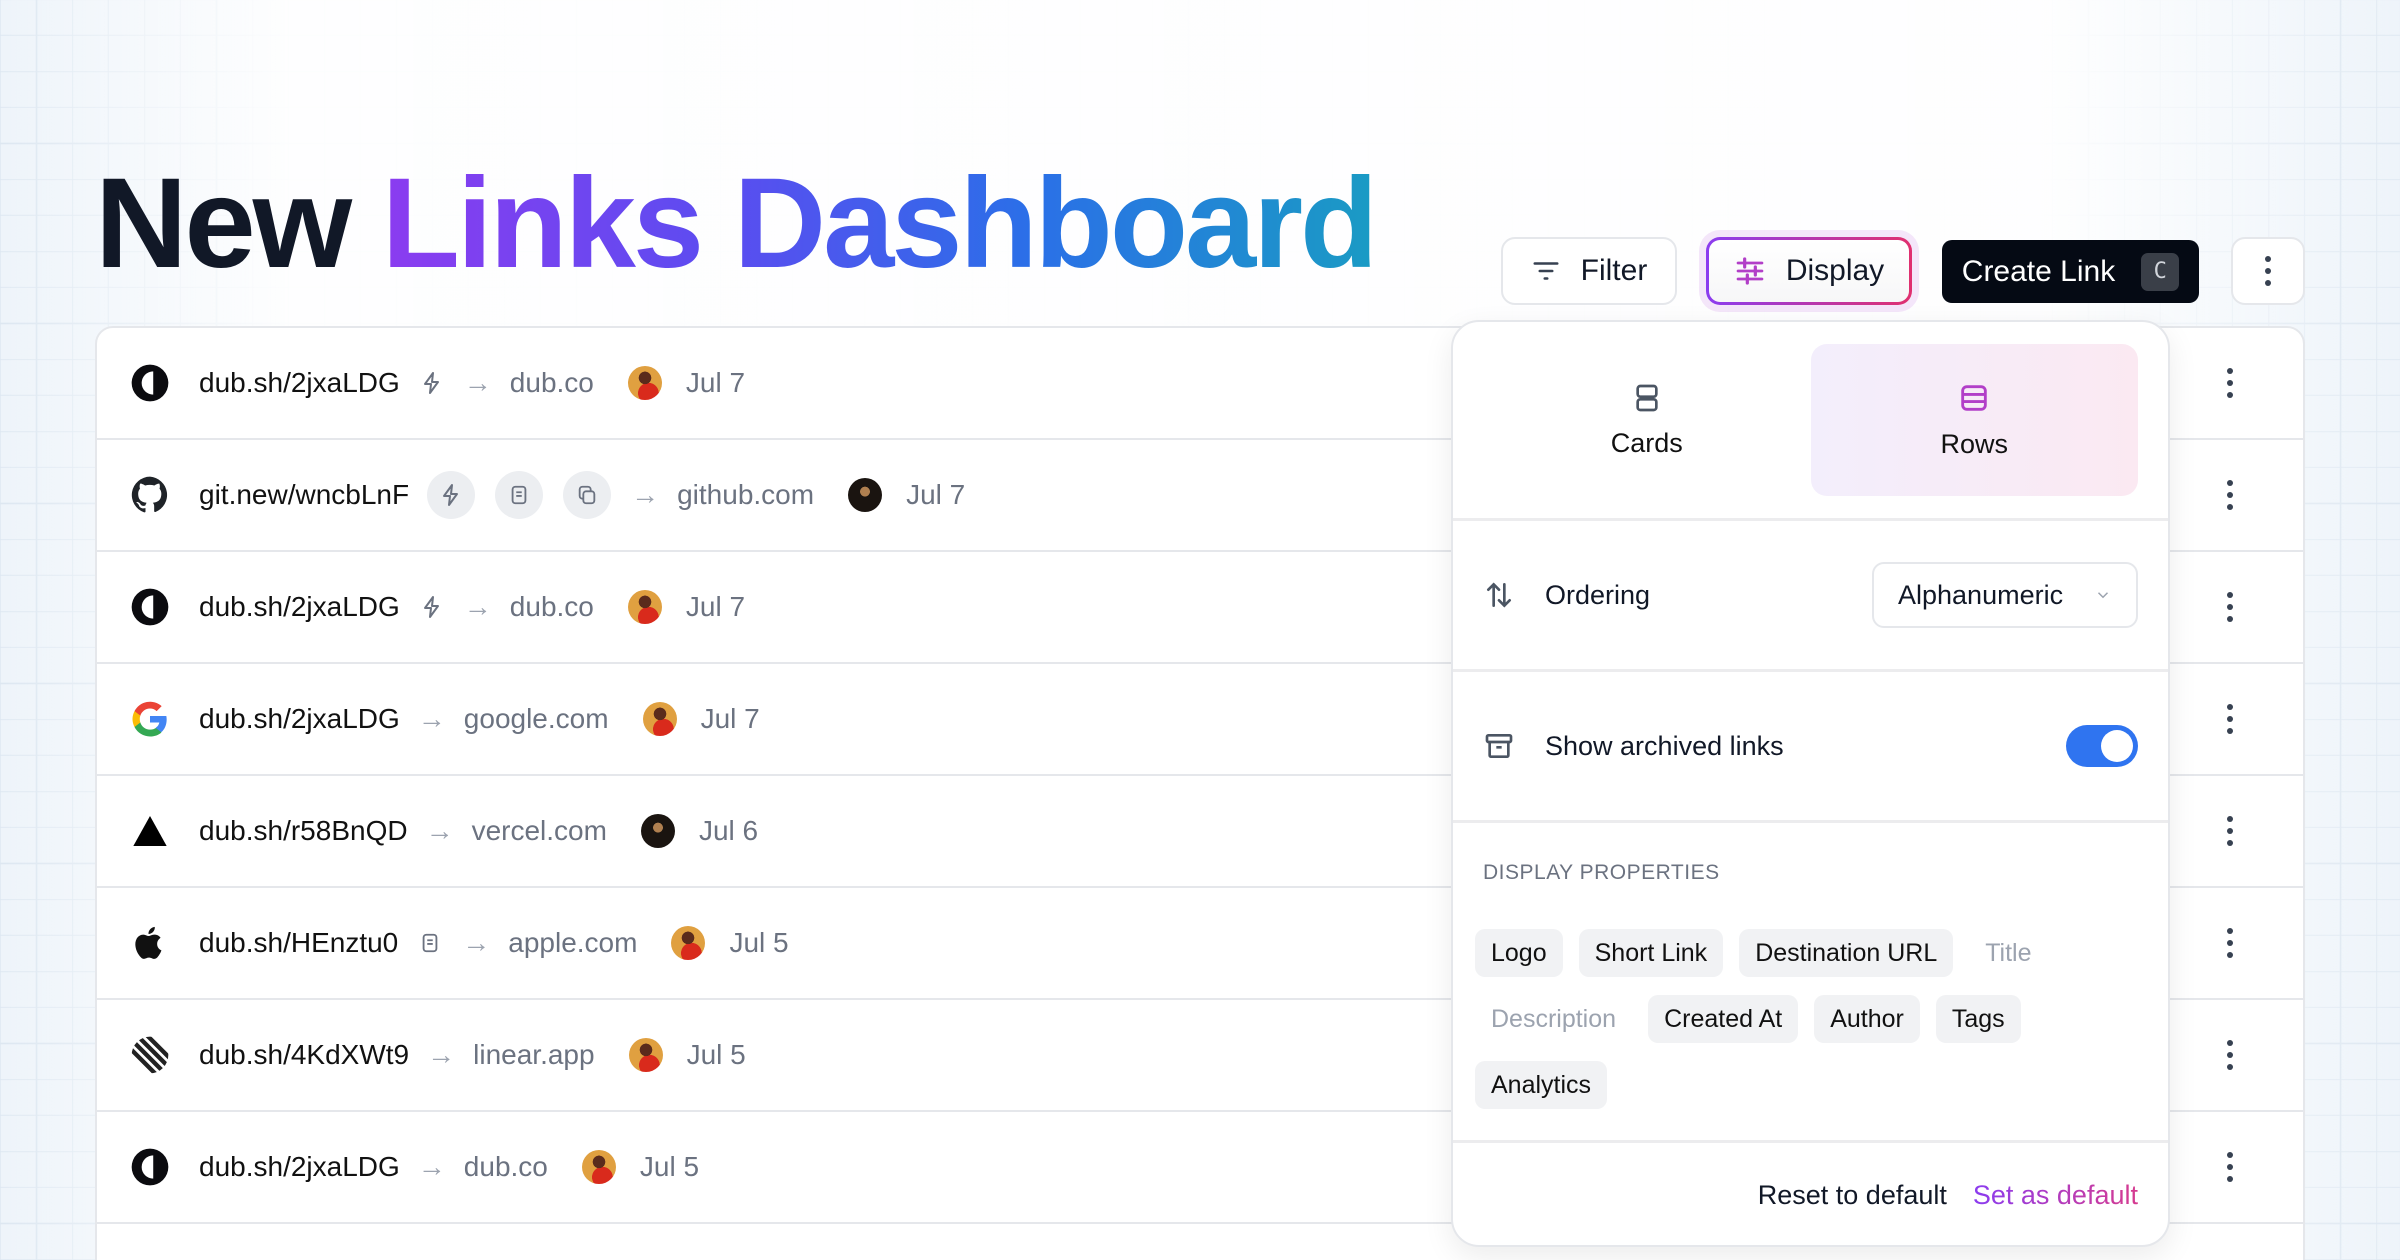 The width and height of the screenshot is (2400, 1260). I want to click on property-chip: Created At, so click(1723, 1019).